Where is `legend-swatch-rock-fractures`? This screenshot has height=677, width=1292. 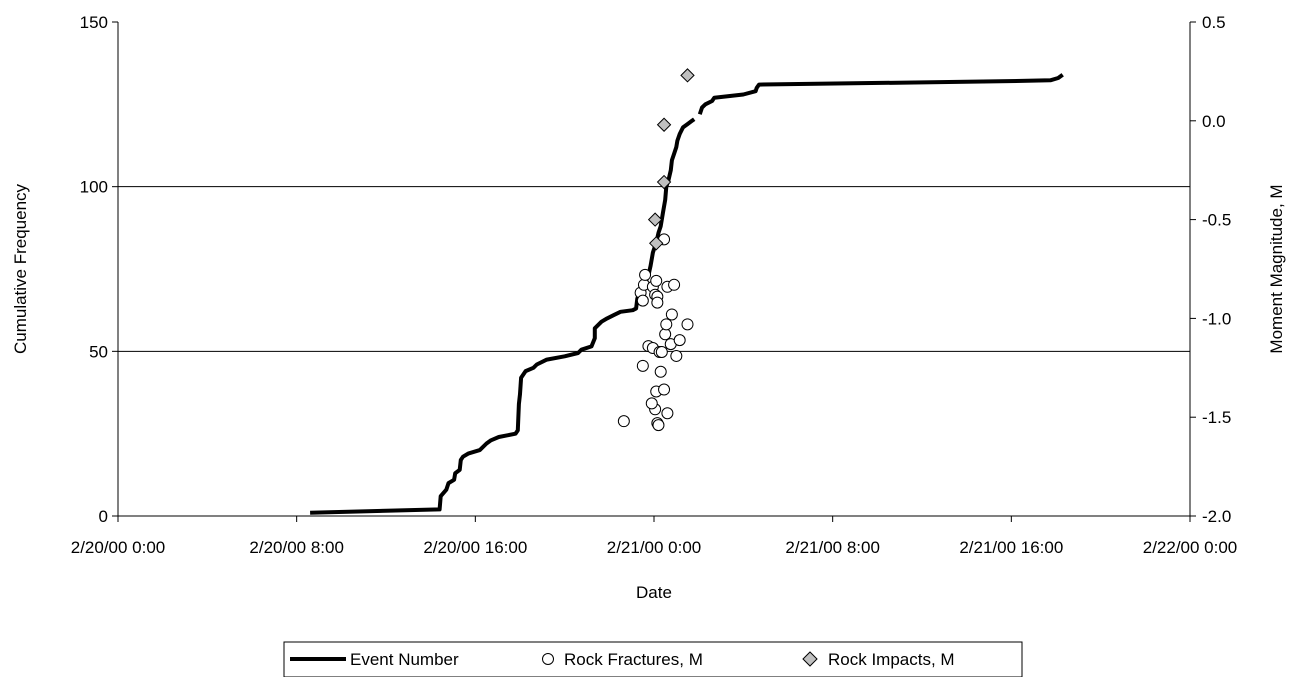 legend-swatch-rock-fractures is located at coordinates (548, 659).